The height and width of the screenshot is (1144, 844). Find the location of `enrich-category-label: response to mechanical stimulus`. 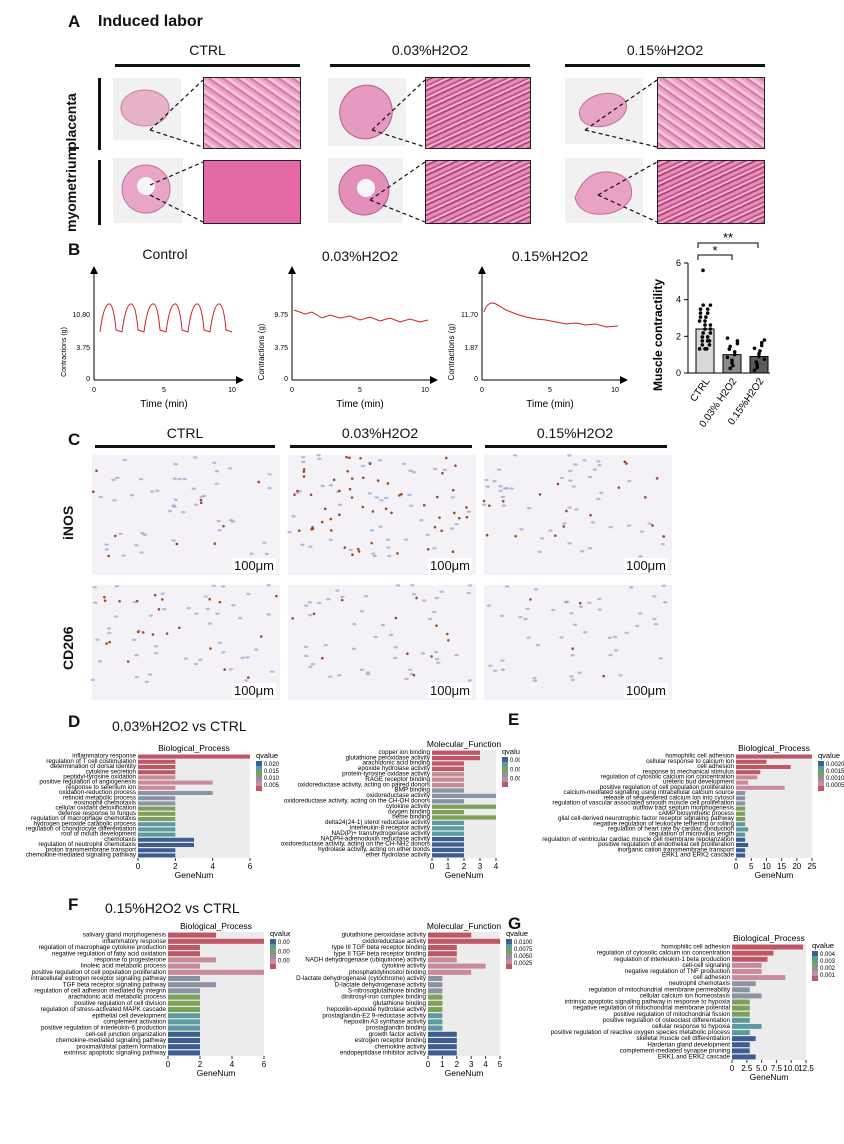

enrich-category-label: response to mechanical stimulus is located at coordinates (688, 771).